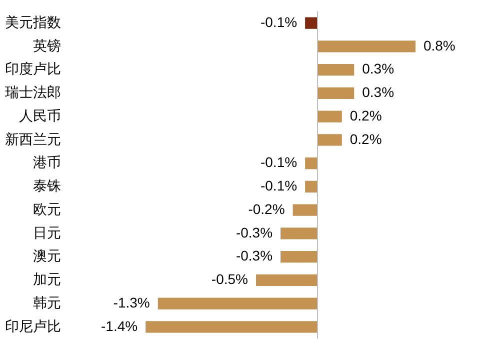 Image resolution: width=488 pixels, height=350 pixels. What do you see at coordinates (47, 302) in the screenshot?
I see `y-tick-label: 韩元` at bounding box center [47, 302].